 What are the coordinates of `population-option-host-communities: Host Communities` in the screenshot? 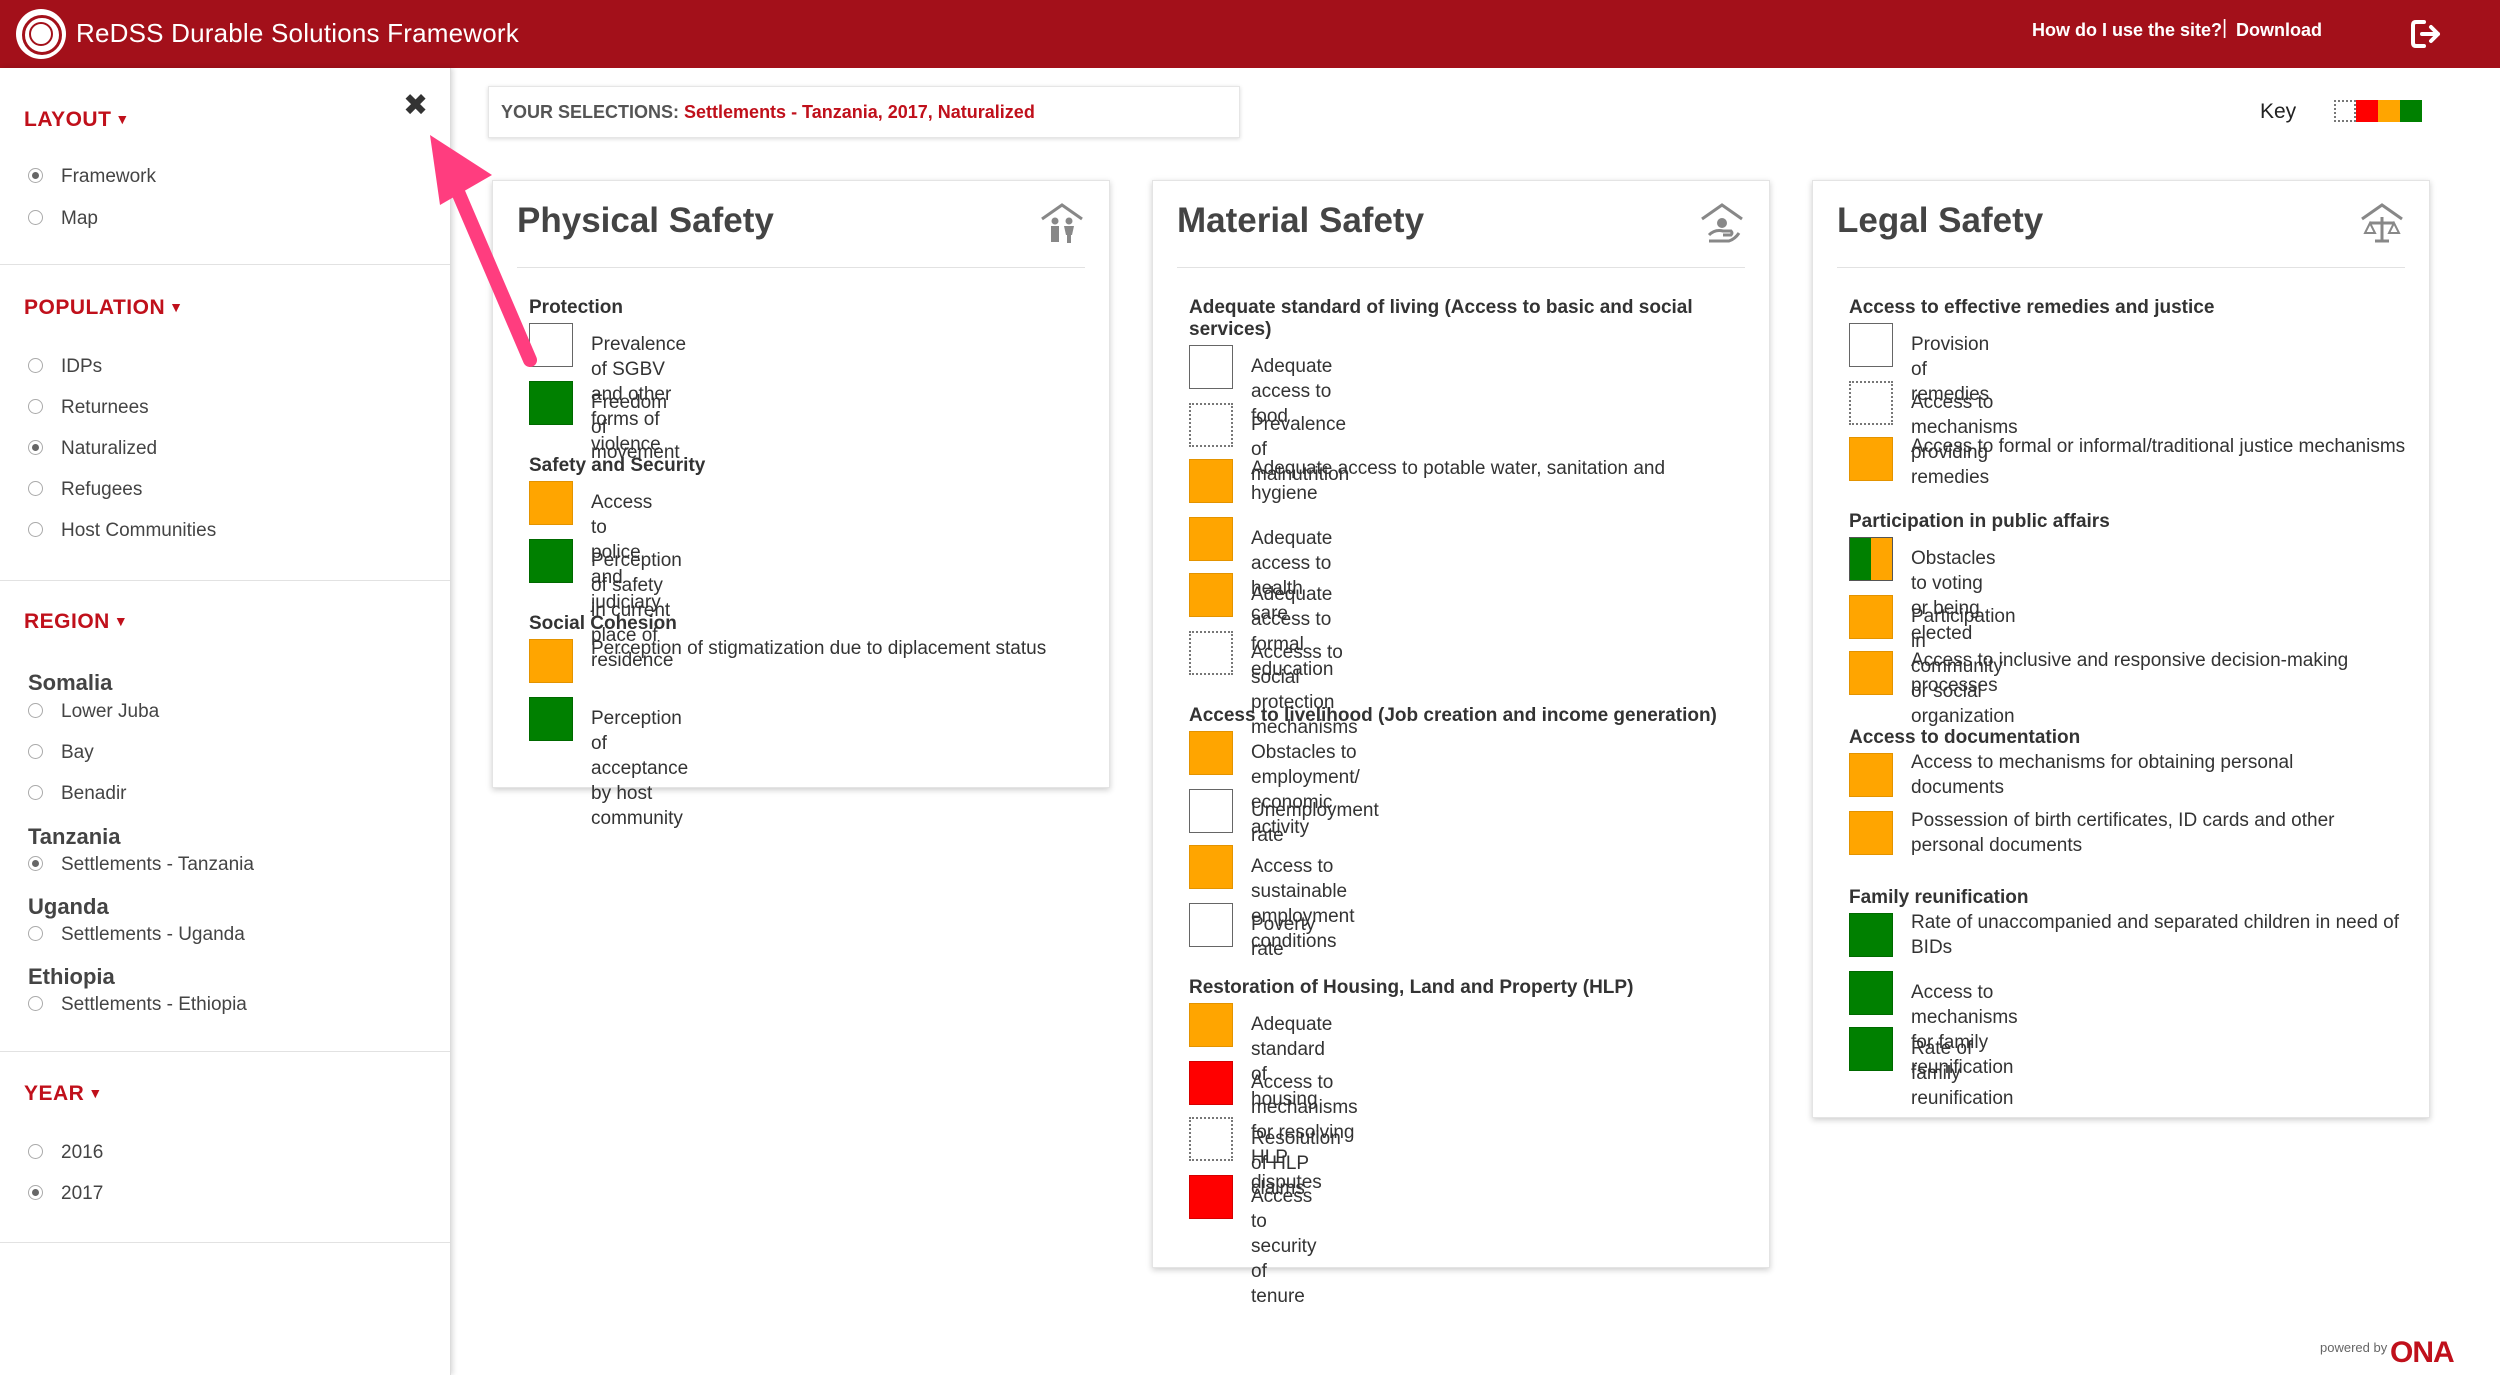 It's located at (122, 531).